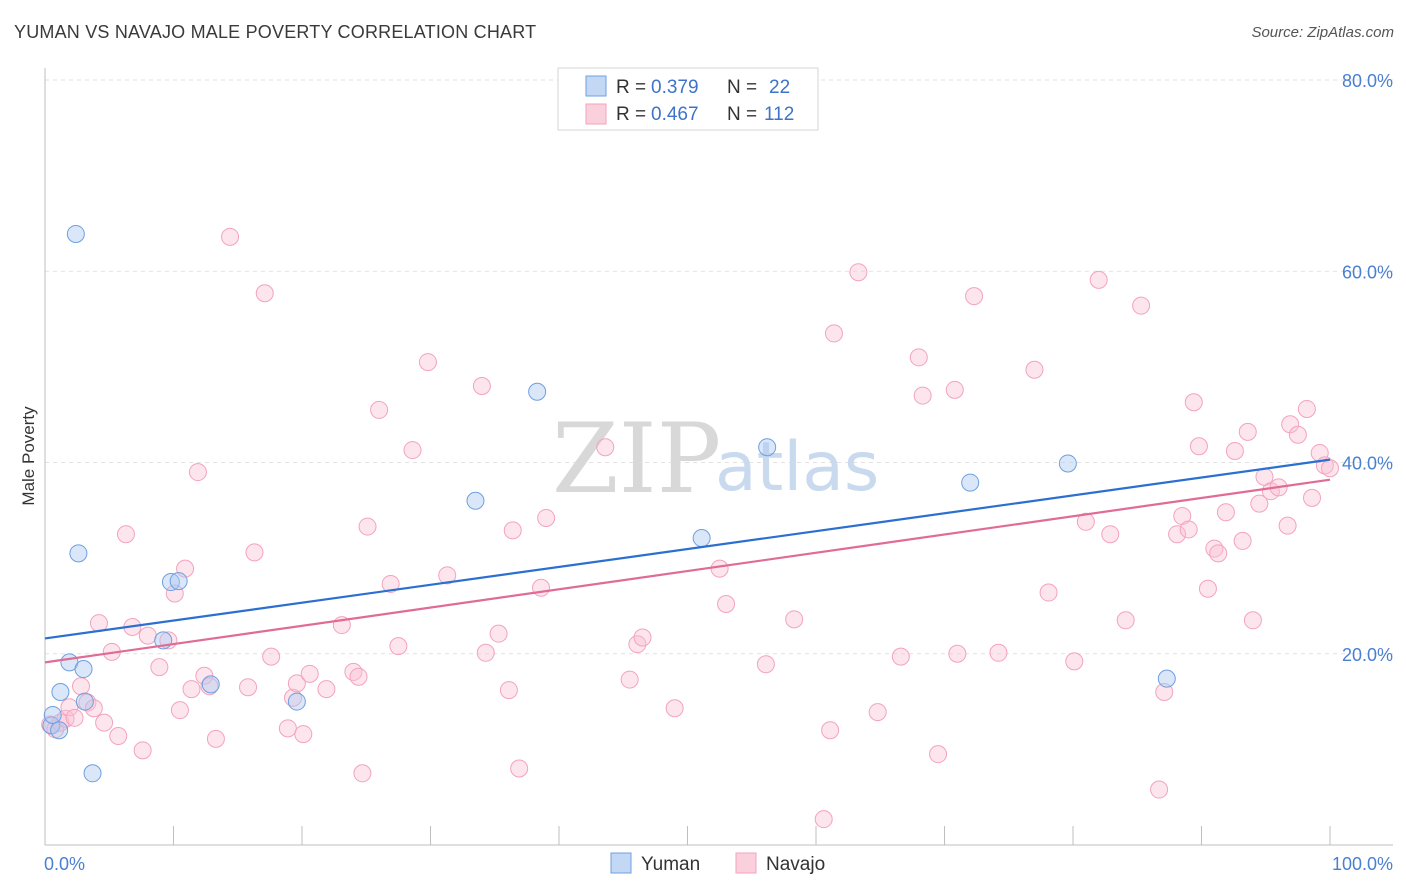 The image size is (1406, 892). Describe the element at coordinates (779, 114) in the screenshot. I see `legend-n-value-navajo: 112` at that location.